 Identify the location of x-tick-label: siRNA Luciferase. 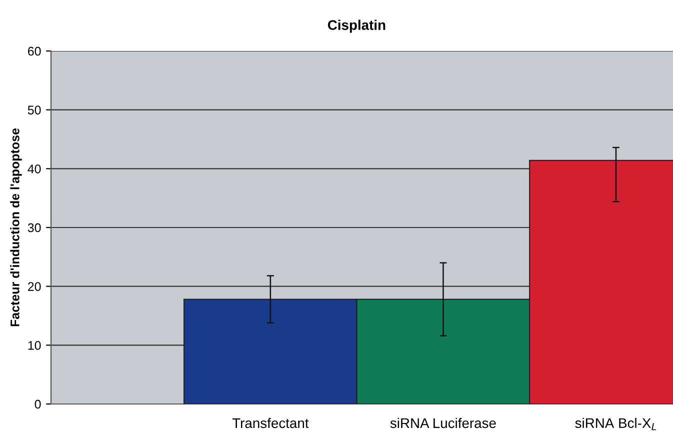
(443, 423).